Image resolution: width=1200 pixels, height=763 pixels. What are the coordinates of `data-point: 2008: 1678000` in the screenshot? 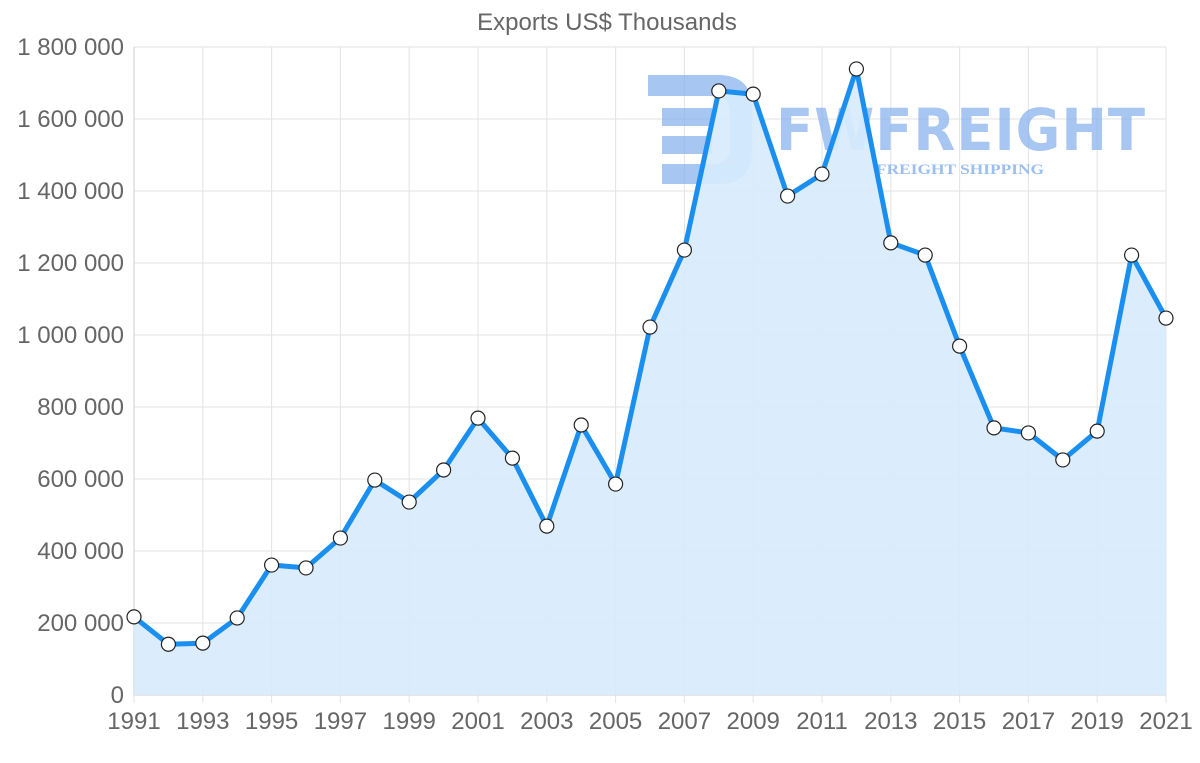 It's located at (719, 91).